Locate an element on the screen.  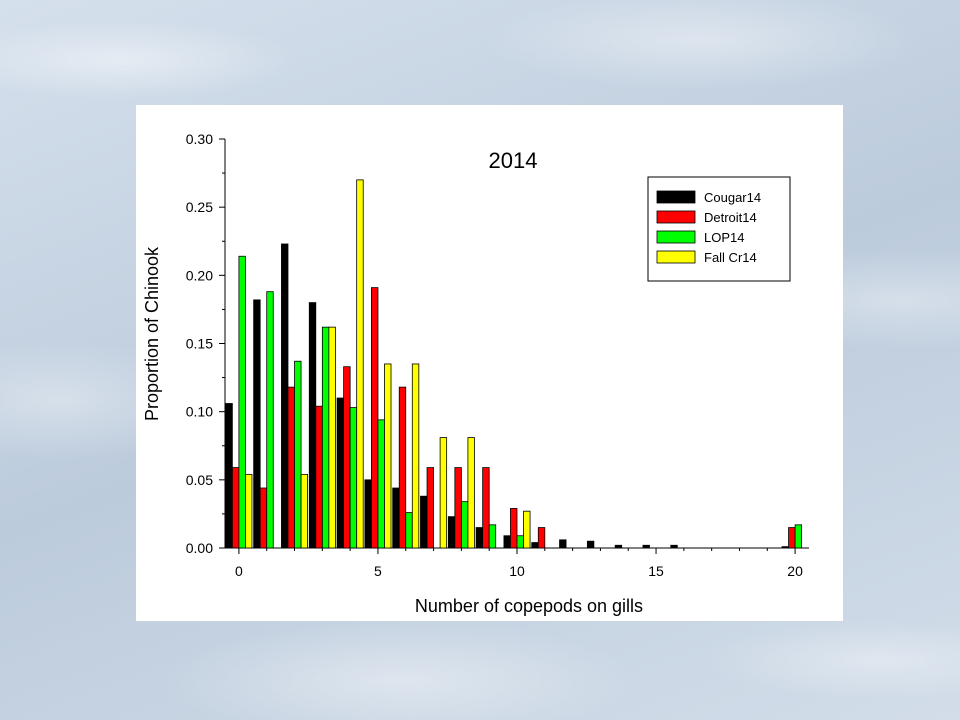
legend-label: Cougar14 is located at coordinates (732, 197).